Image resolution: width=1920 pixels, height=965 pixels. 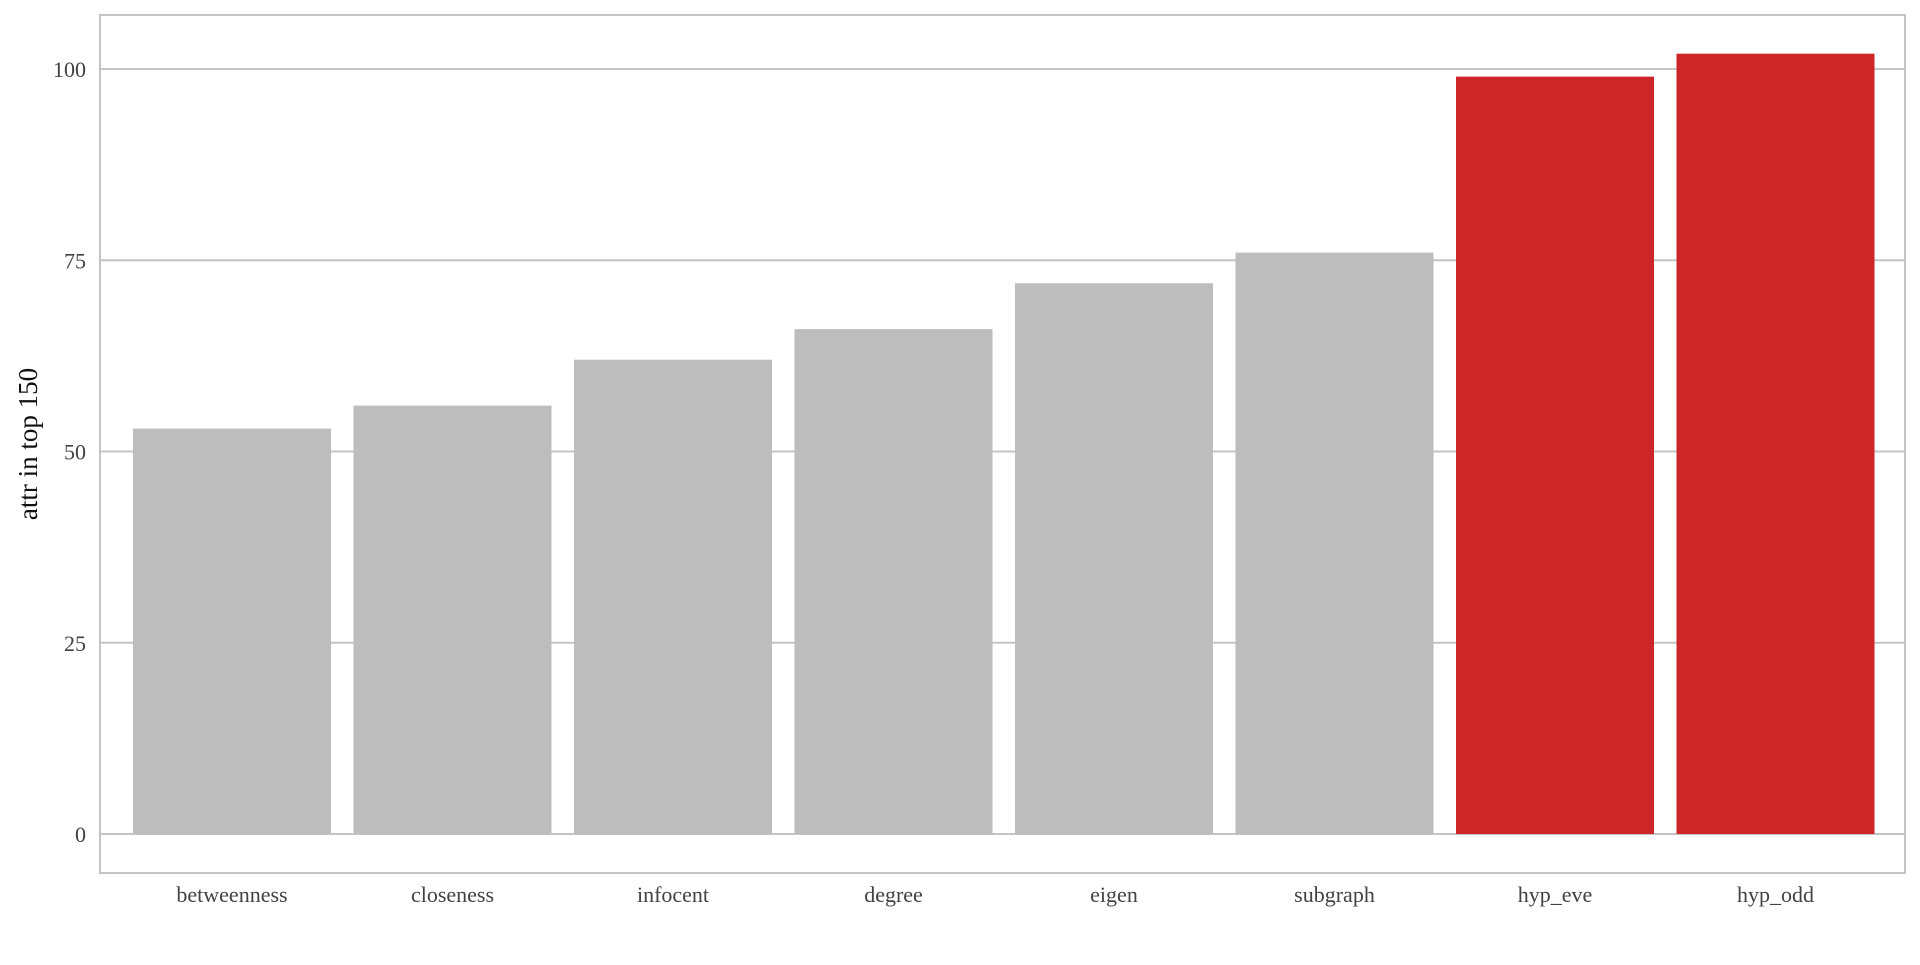 What do you see at coordinates (893, 894) in the screenshot?
I see `x-tick-label-degree: degree` at bounding box center [893, 894].